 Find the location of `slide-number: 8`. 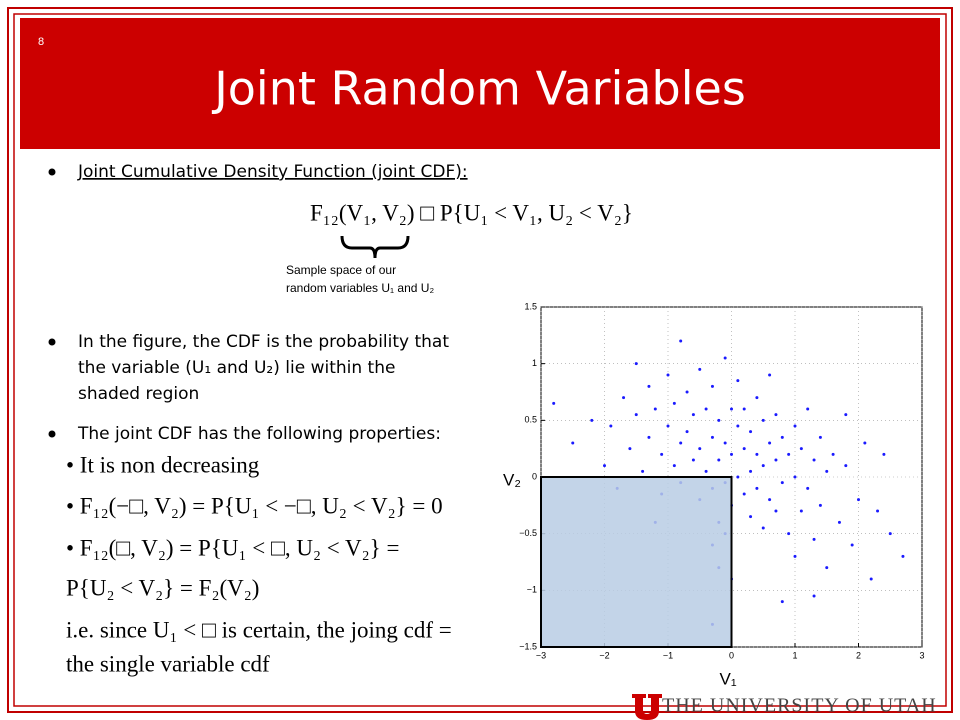

slide-number: 8 is located at coordinates (41, 42).